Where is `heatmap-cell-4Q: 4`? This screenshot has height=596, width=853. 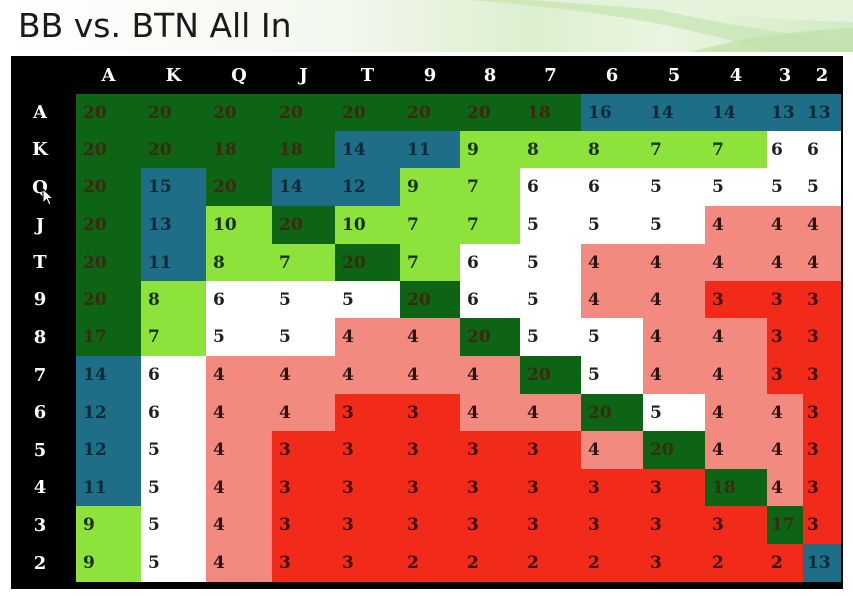 heatmap-cell-4Q: 4 is located at coordinates (239, 487).